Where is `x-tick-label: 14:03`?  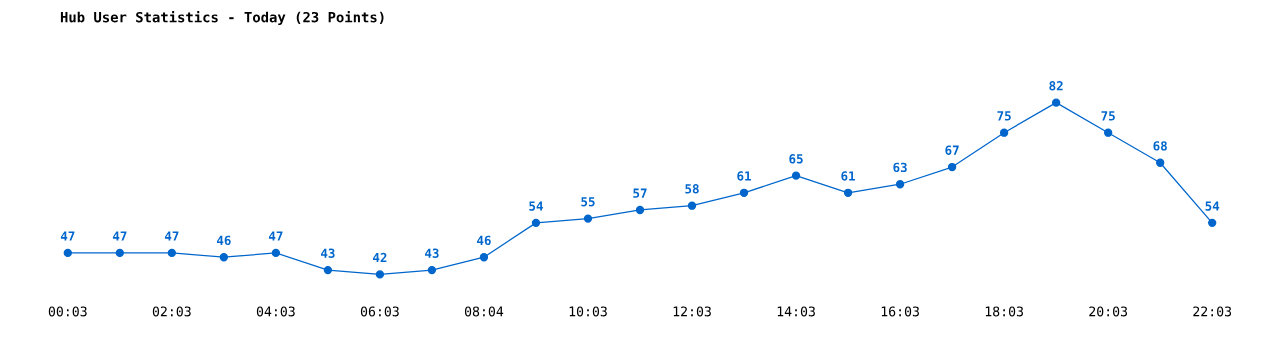 x-tick-label: 14:03 is located at coordinates (796, 311).